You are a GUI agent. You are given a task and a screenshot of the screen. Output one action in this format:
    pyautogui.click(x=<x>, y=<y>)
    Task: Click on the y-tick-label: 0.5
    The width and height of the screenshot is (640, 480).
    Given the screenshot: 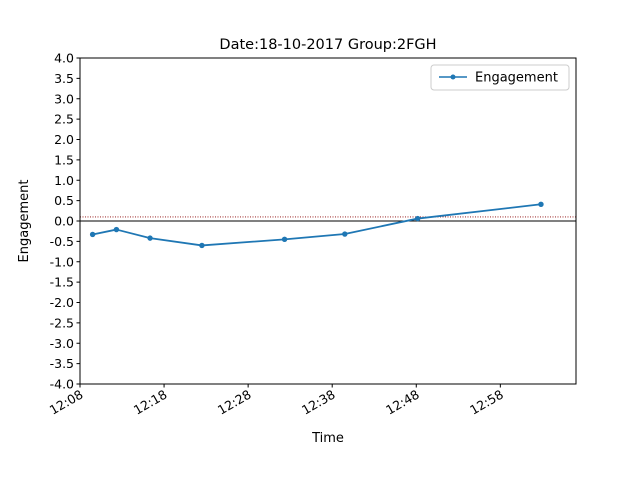 What is the action you would take?
    pyautogui.click(x=64, y=200)
    